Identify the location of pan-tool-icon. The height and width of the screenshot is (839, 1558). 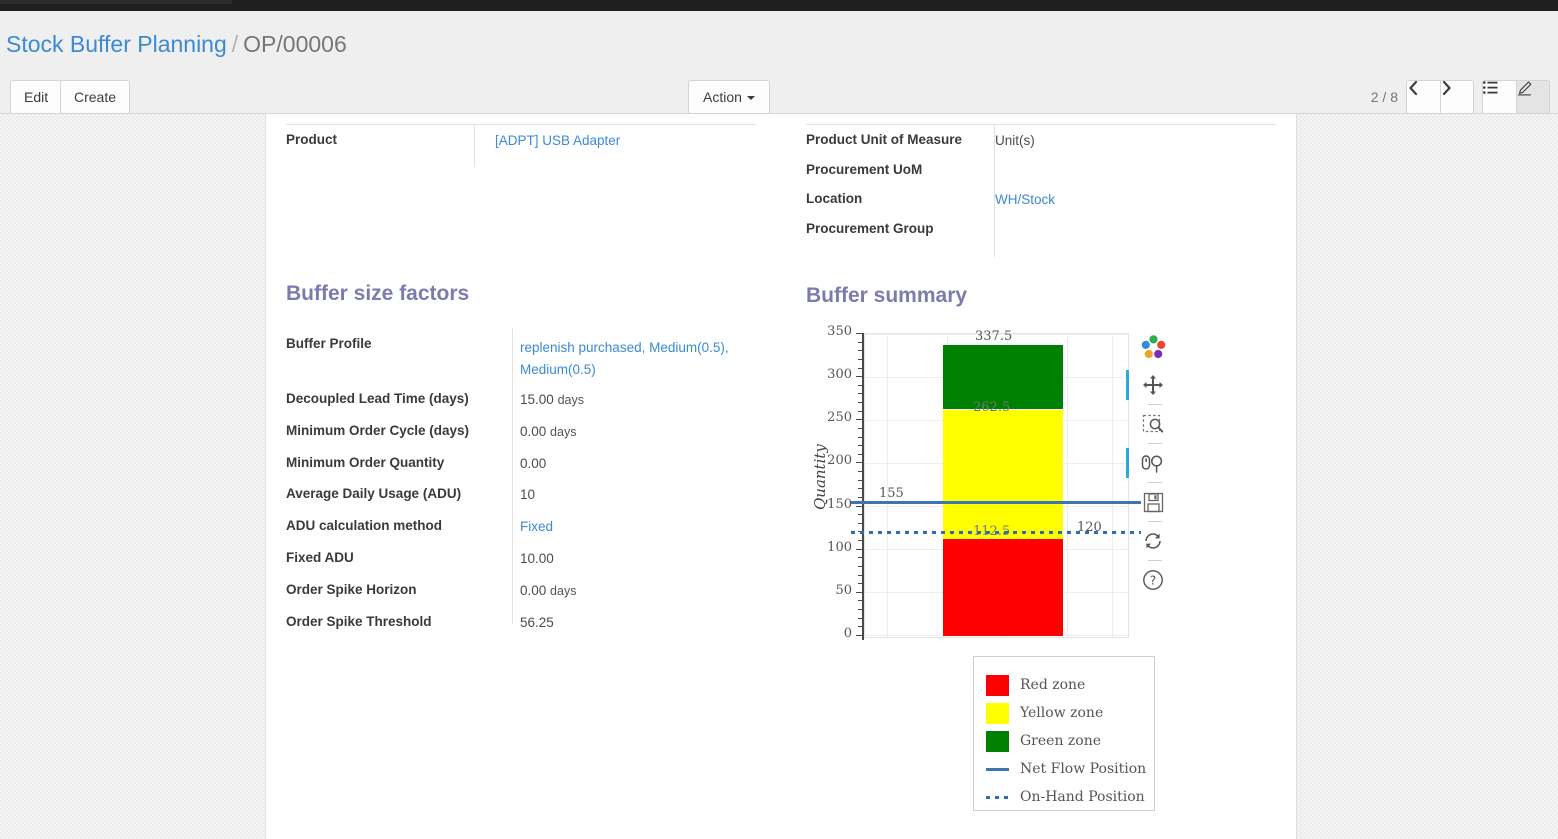
(1148, 385).